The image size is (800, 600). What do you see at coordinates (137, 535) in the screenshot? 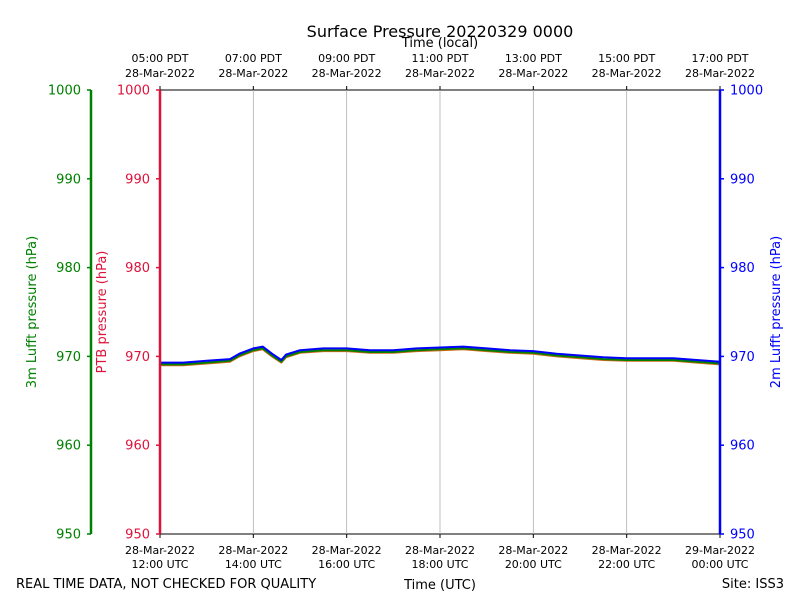
I see `left-inner-y-tick-label: 950` at bounding box center [137, 535].